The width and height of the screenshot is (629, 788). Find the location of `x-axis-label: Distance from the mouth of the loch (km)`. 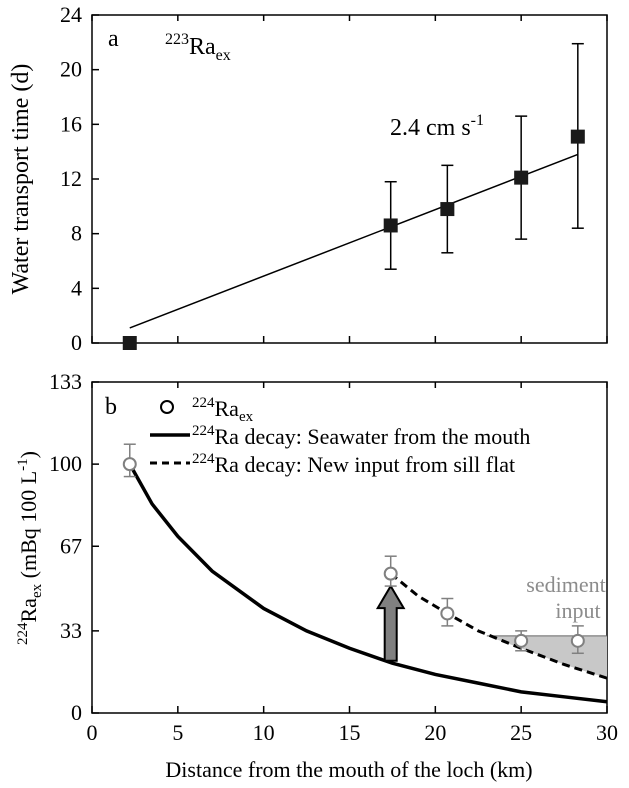

x-axis-label: Distance from the mouth of the loch (km) is located at coordinates (348, 769).